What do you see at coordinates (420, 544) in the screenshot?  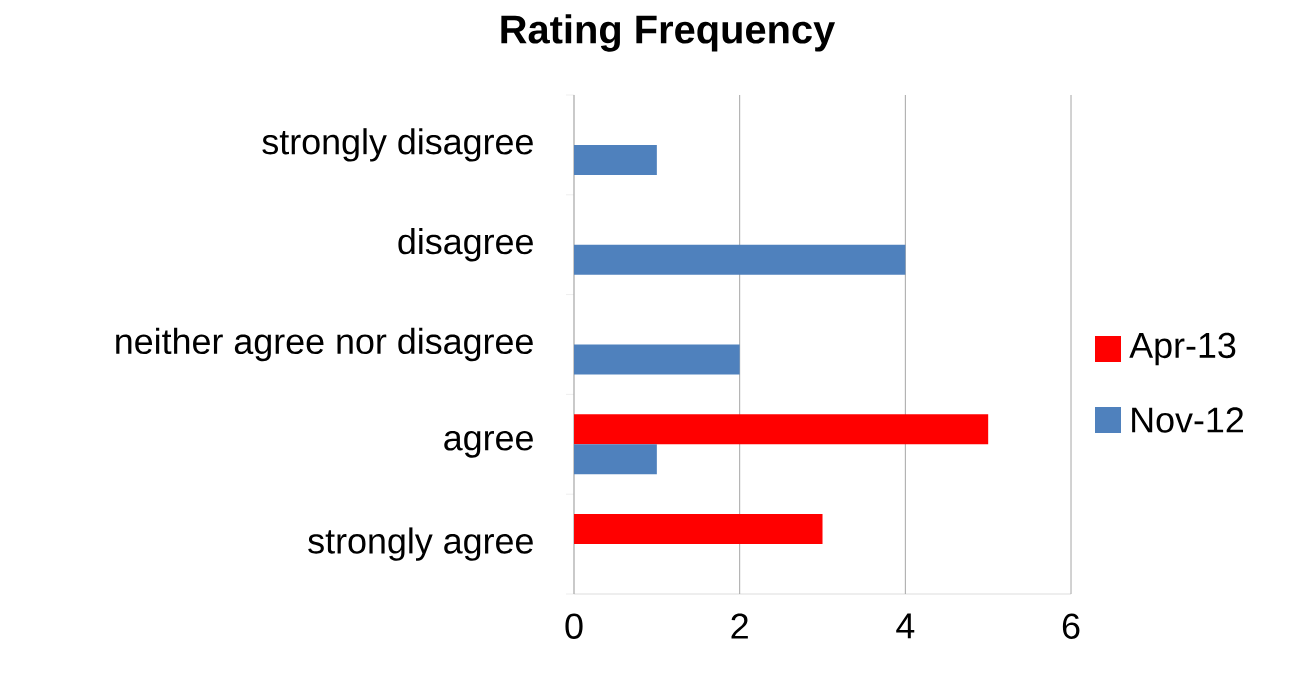 I see `y-tick-label: strongly agree` at bounding box center [420, 544].